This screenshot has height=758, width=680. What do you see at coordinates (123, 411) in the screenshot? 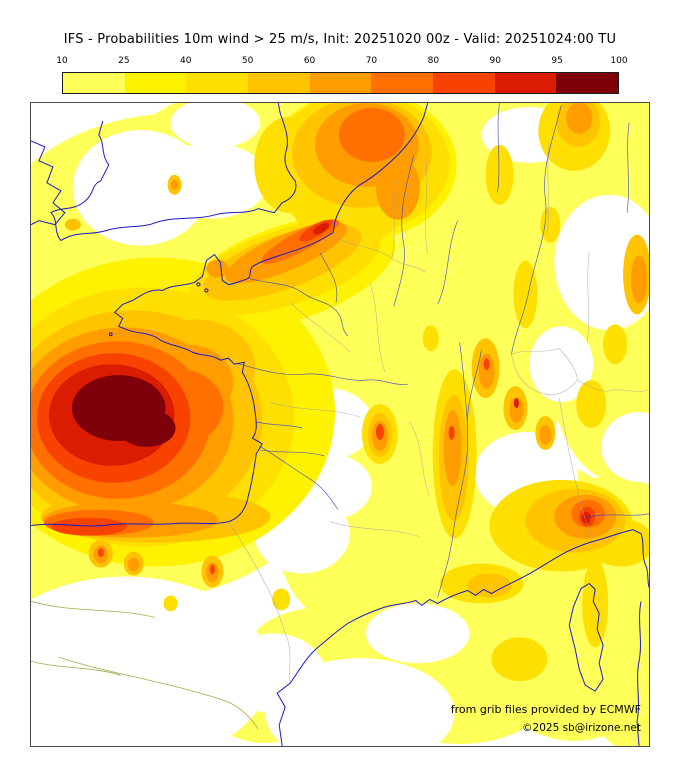
I see `prob-level-95-layer` at bounding box center [123, 411].